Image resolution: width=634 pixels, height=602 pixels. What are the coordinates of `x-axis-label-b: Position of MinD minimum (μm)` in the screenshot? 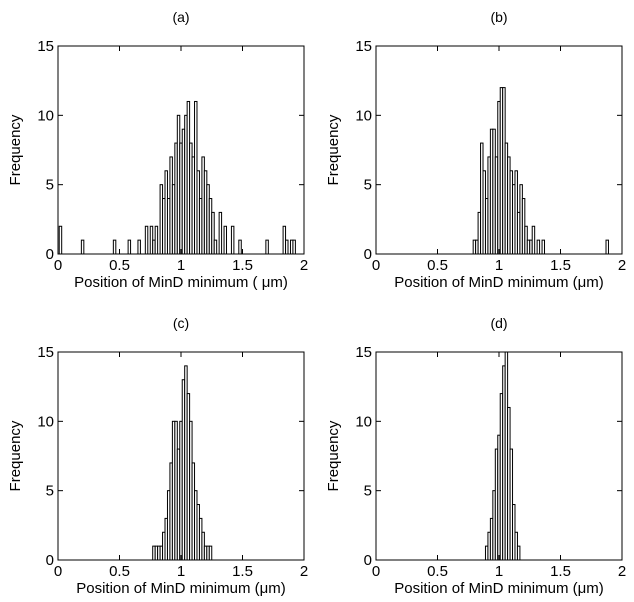 It's located at (499, 282).